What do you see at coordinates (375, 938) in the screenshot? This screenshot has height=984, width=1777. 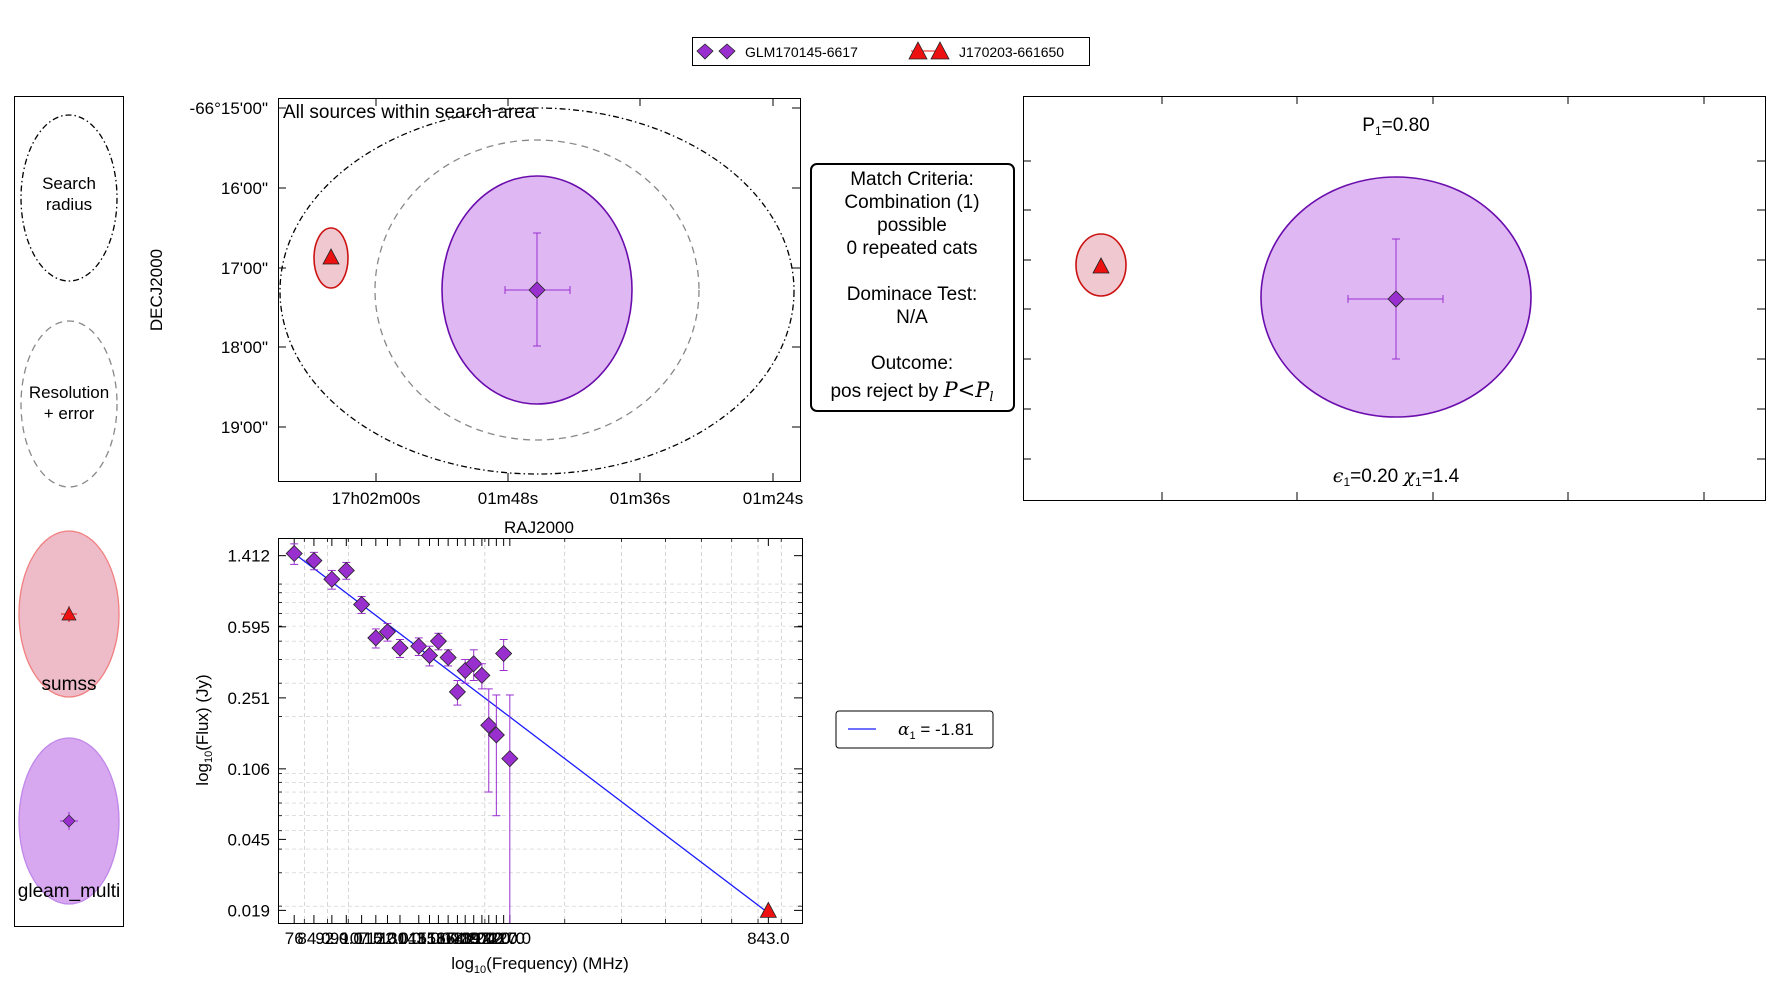 I see `sed-xtick-label: 115.0` at bounding box center [375, 938].